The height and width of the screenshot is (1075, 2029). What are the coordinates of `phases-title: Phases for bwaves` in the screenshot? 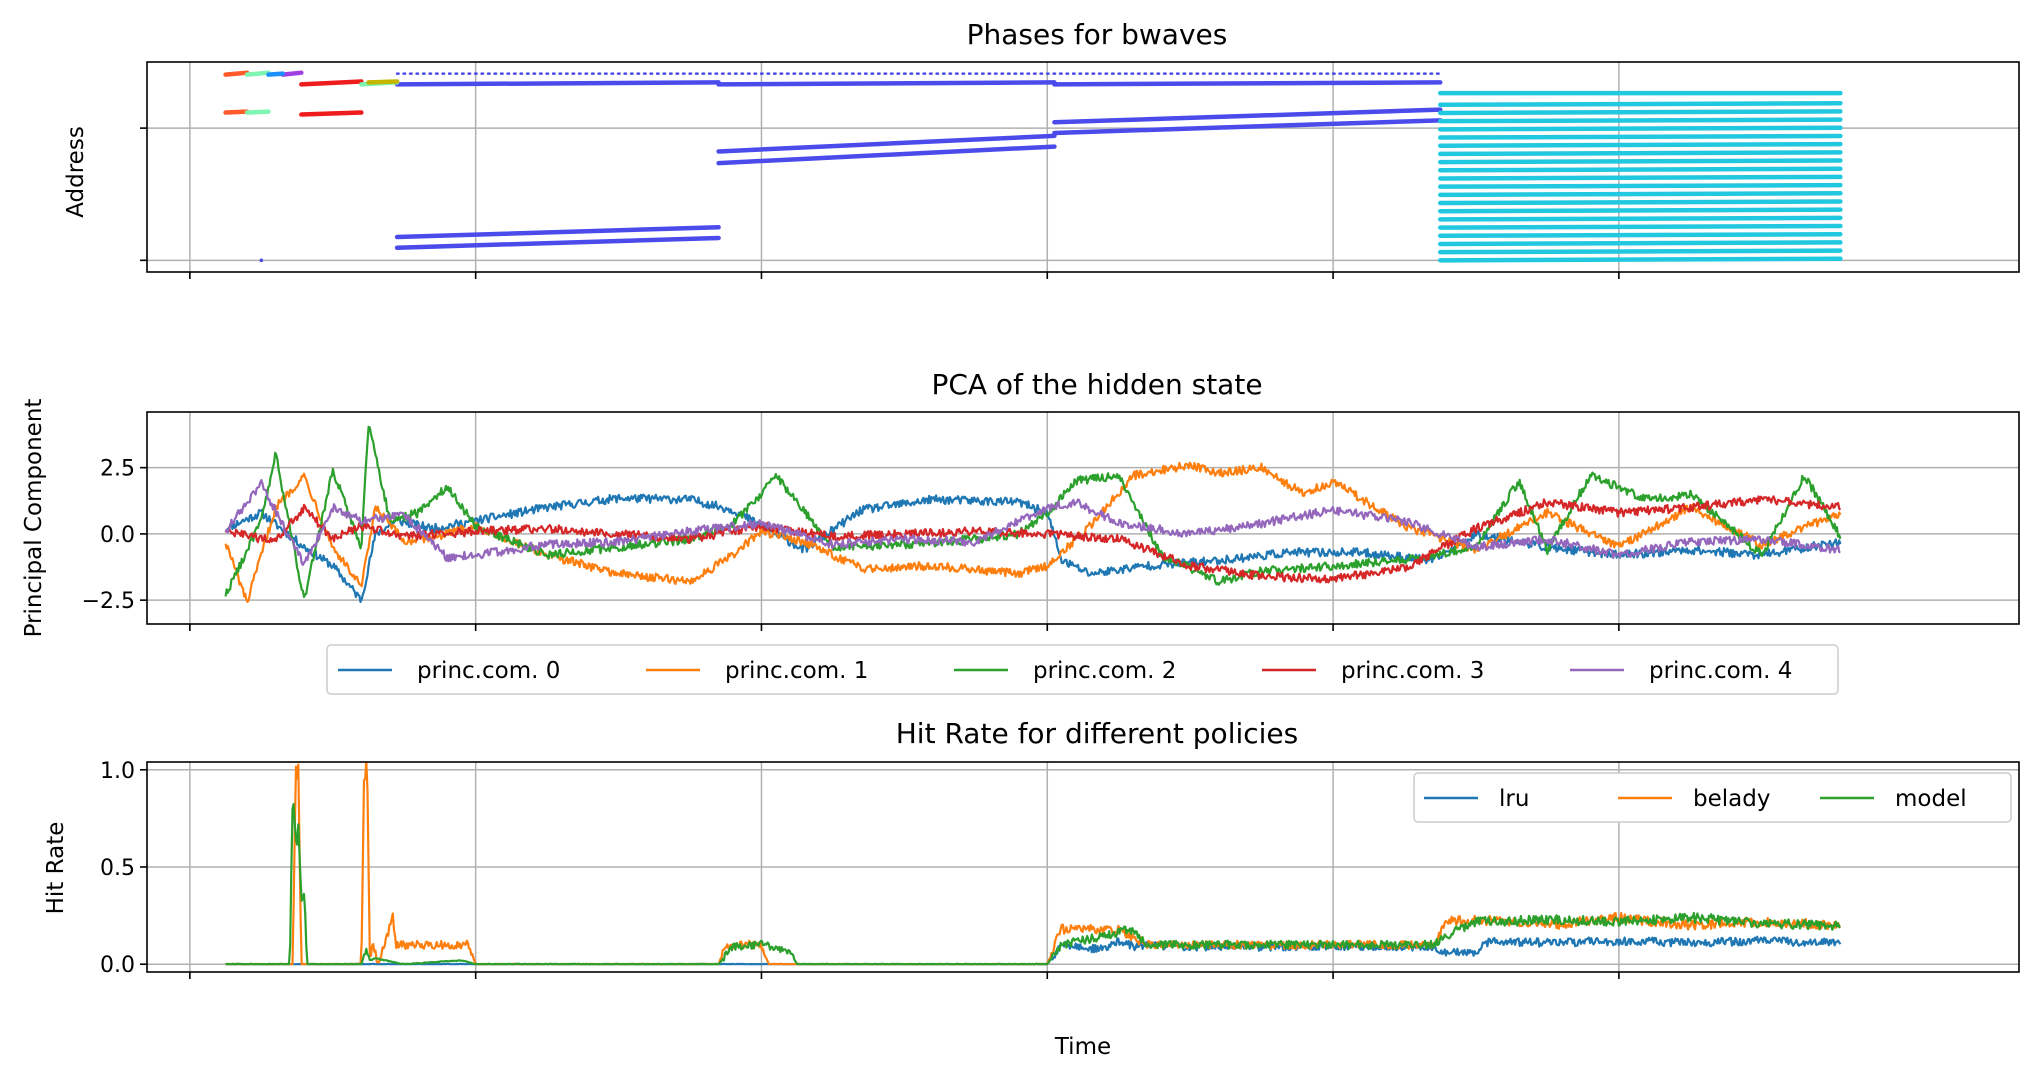 It's located at (1097, 34).